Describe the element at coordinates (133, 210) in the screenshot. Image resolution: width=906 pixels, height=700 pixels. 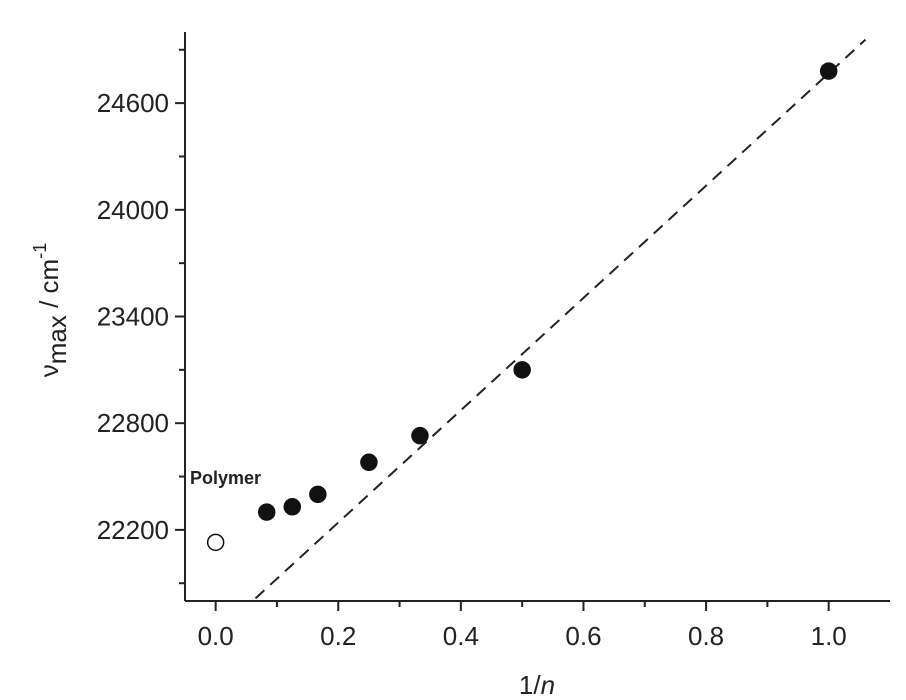
I see `y-tick-label: 24000` at that location.